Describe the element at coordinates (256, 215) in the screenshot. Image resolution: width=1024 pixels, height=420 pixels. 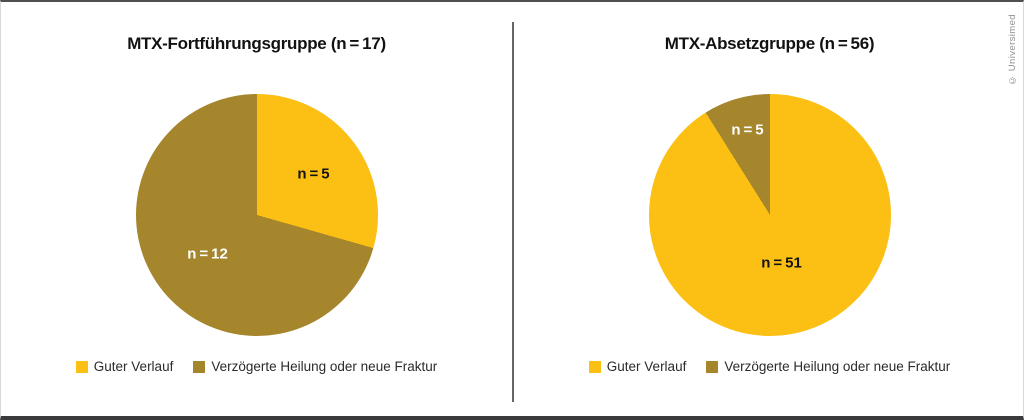
I see `pie-chart: n = 5 n = 12` at that location.